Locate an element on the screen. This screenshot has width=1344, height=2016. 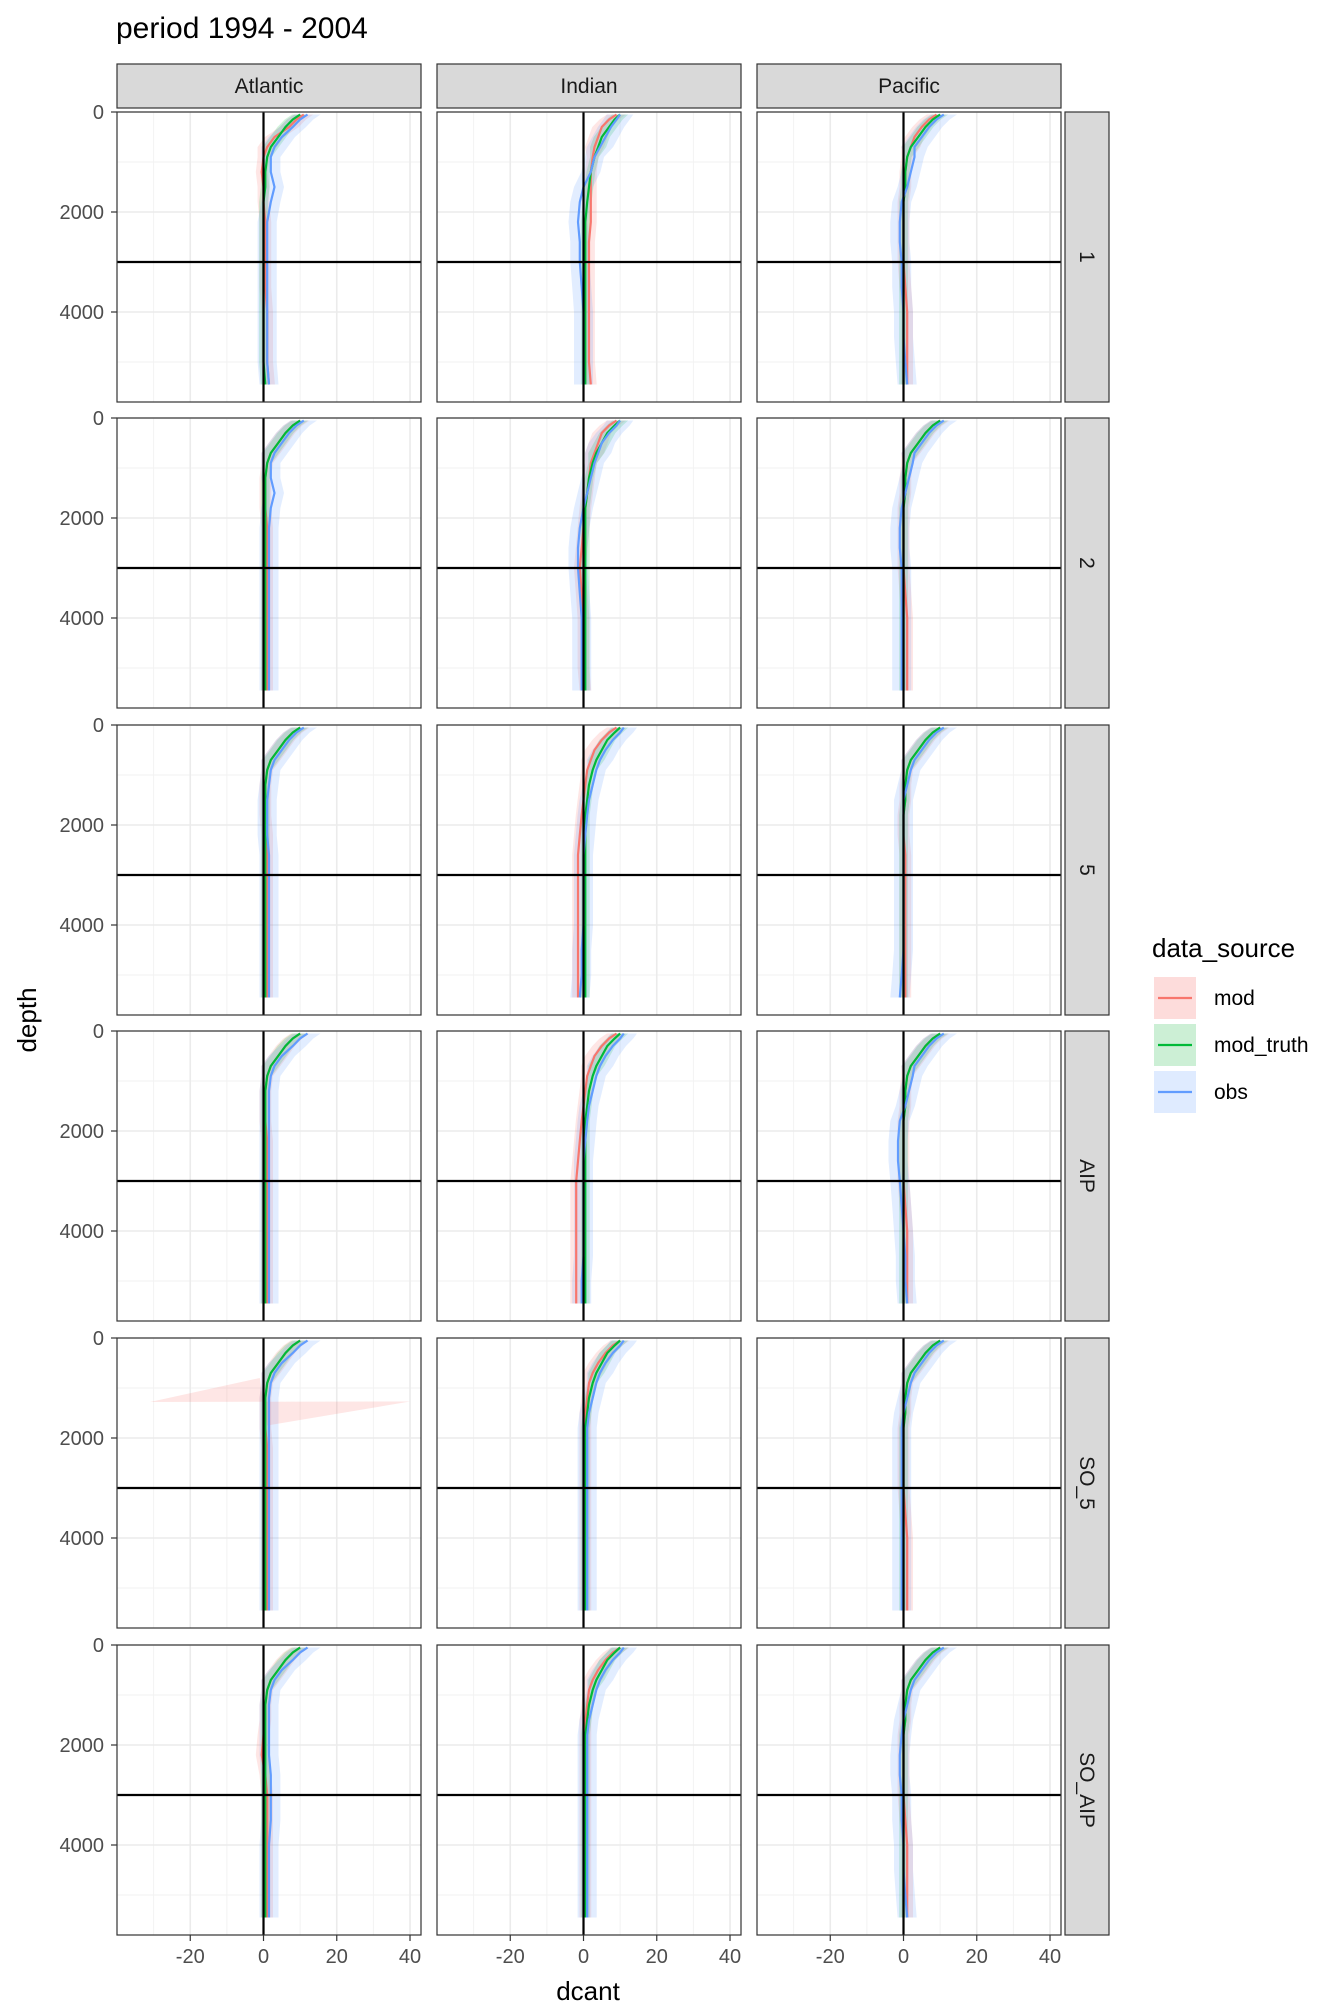
panel-5-indian is located at coordinates (589, 870).